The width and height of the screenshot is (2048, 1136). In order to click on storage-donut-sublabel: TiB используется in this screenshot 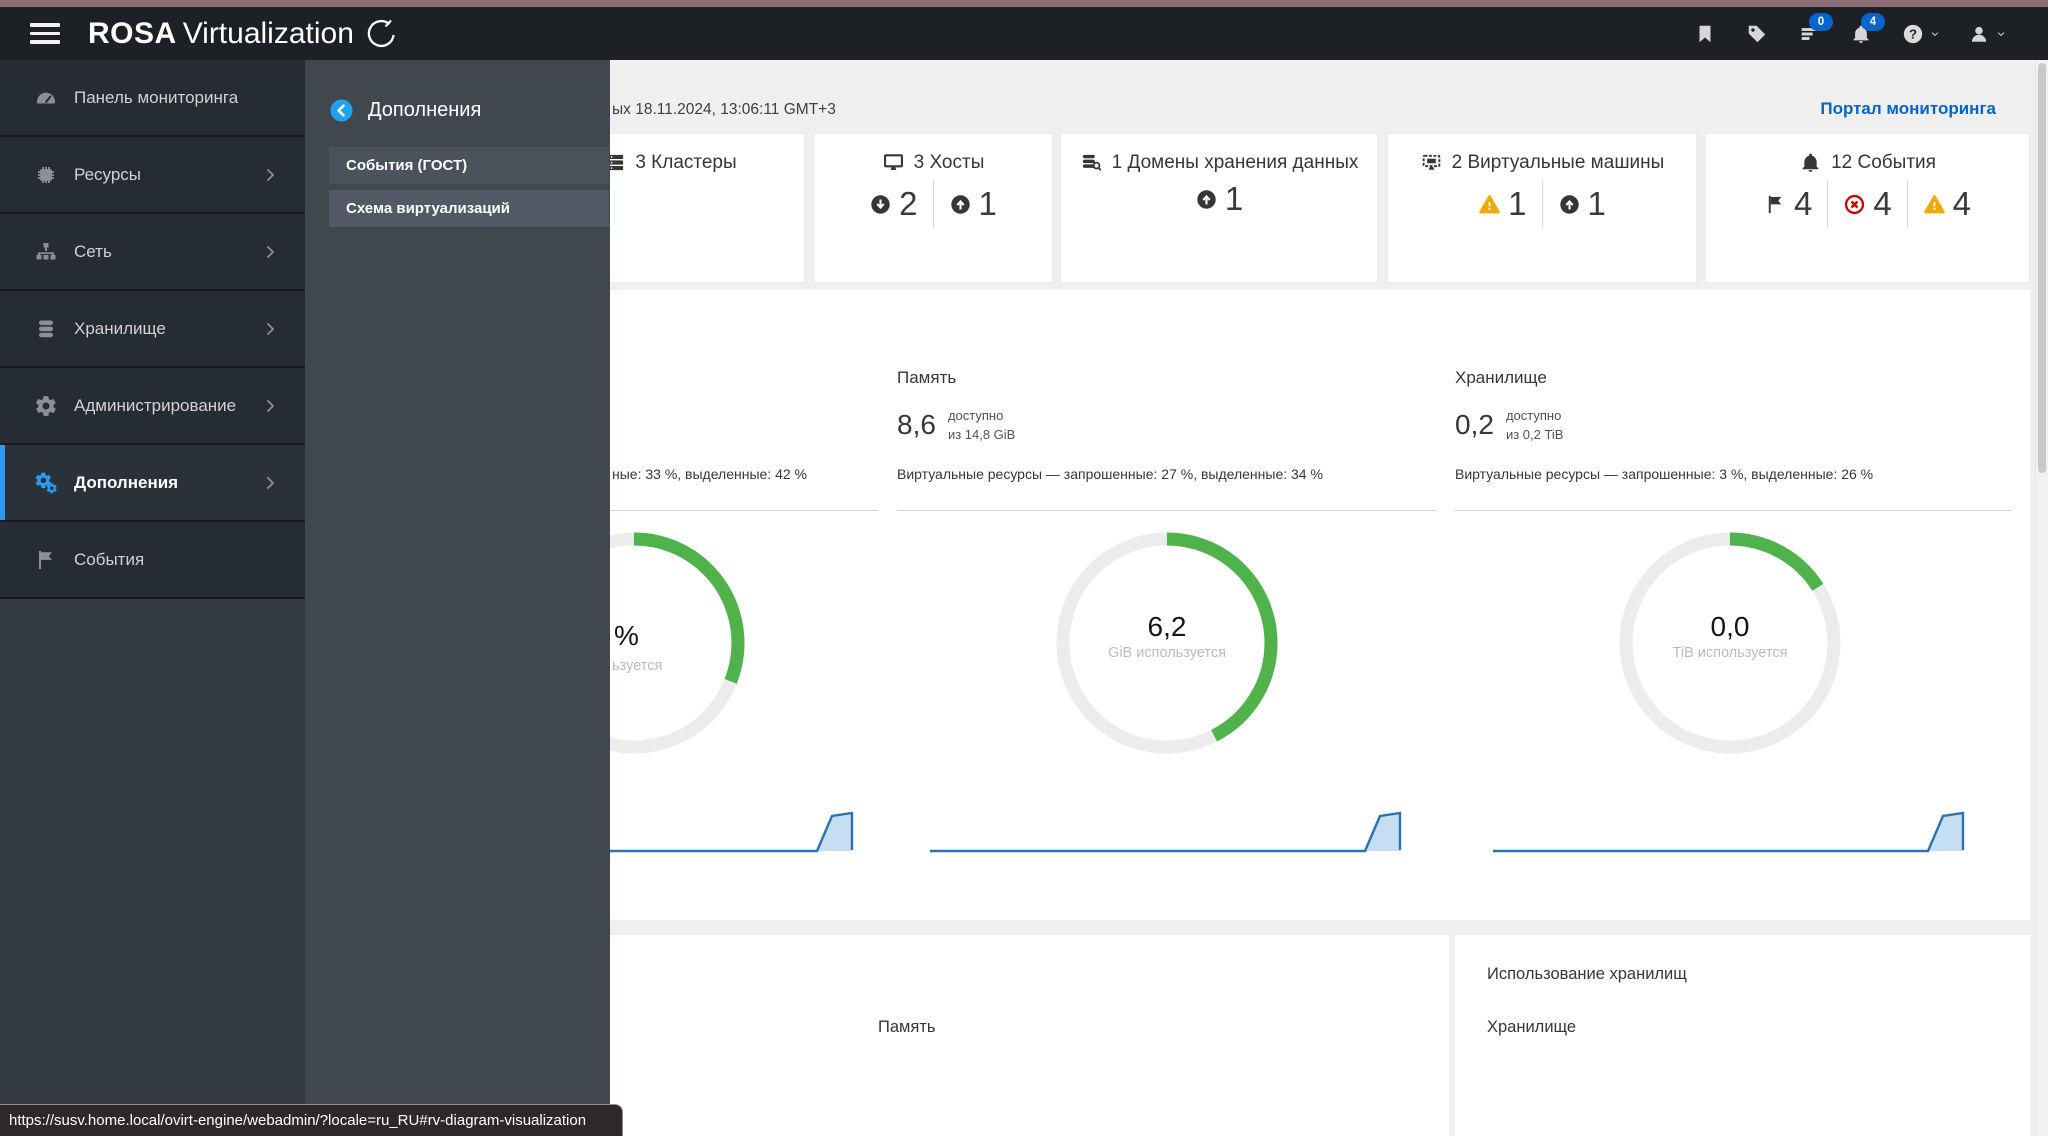, I will do `click(1730, 653)`.